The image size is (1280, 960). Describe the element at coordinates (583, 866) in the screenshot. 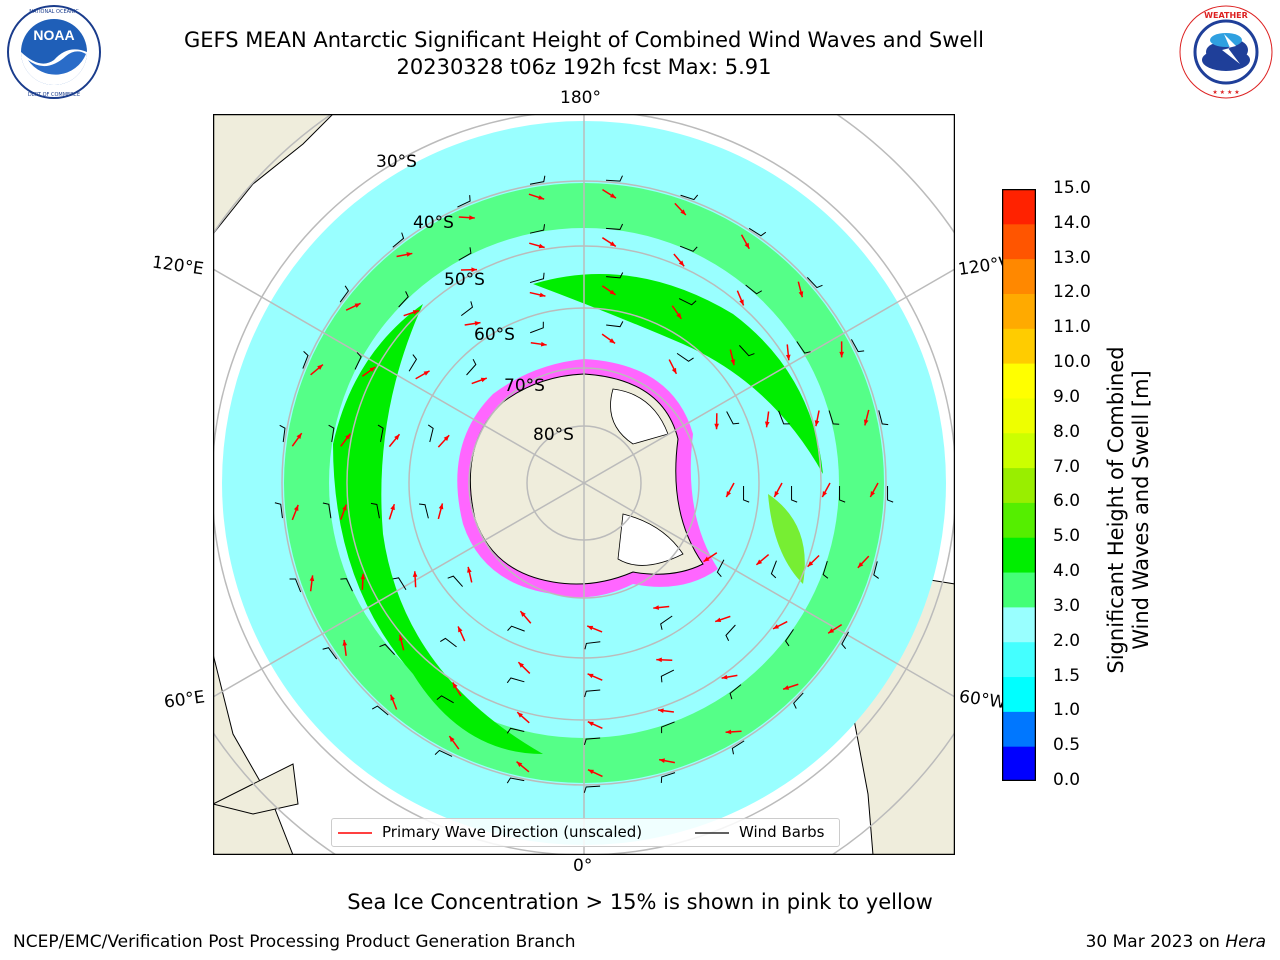

I see `lon-label-0: 0°` at that location.